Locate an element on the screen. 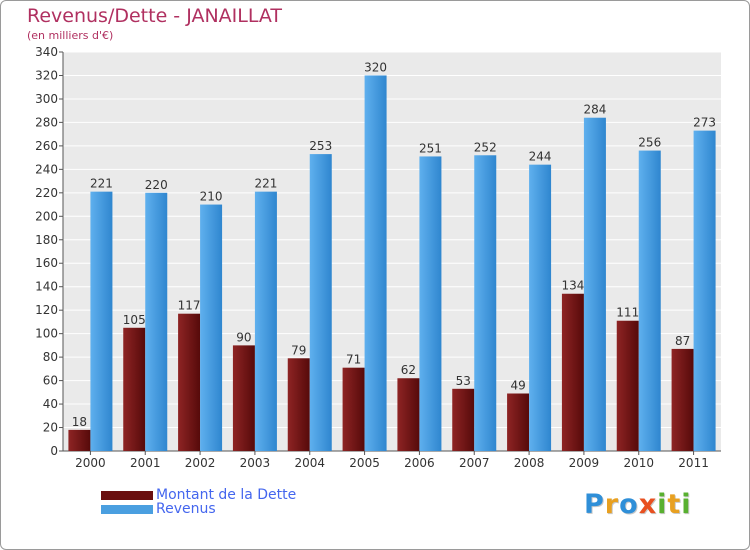  bar-revenus-label: 251 is located at coordinates (430, 148).